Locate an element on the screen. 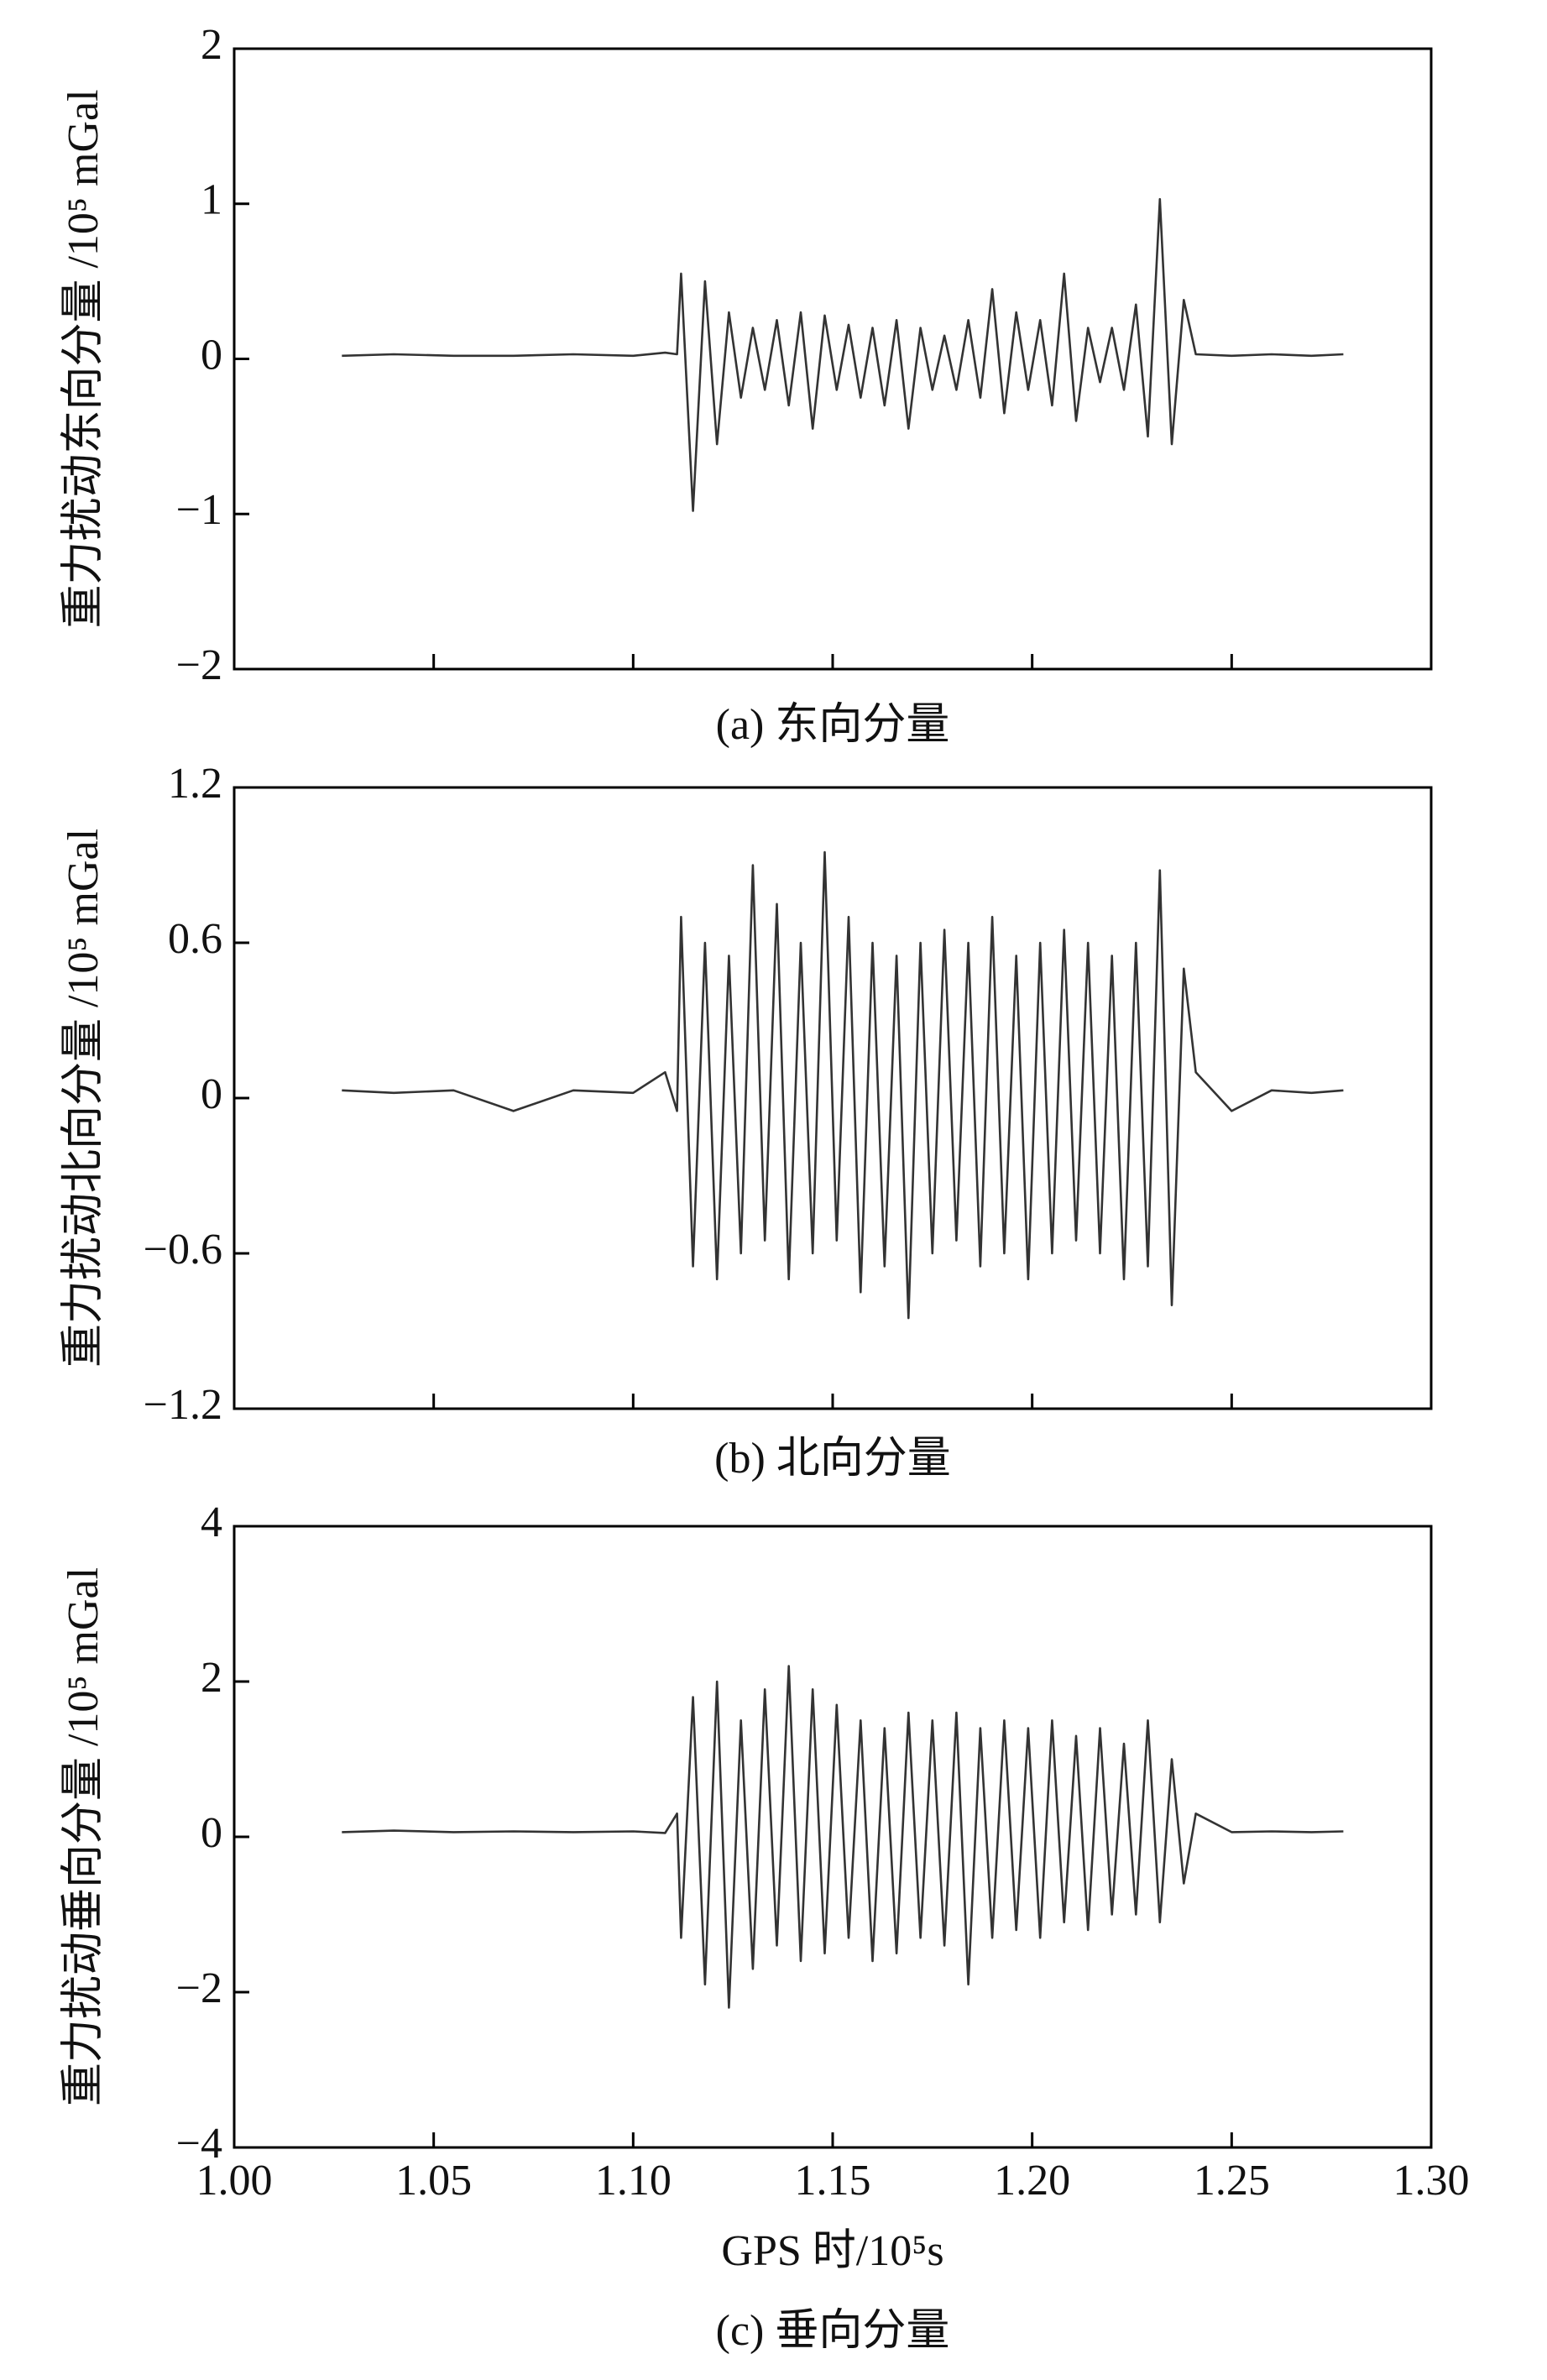  y-tick-label: −1.2 is located at coordinates (183, 1405).